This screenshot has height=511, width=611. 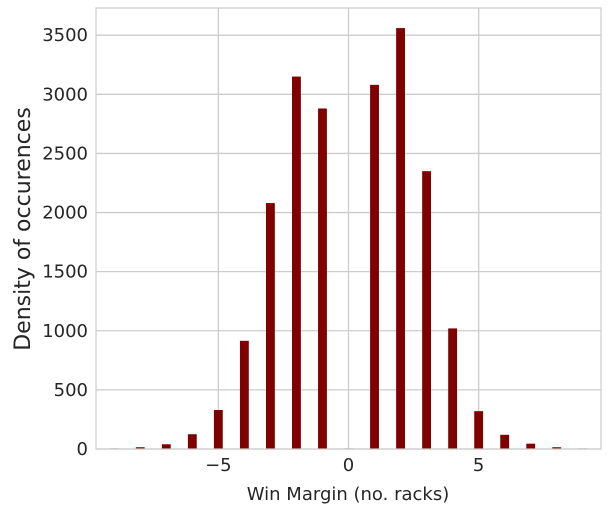 I want to click on y-tick-label: 2500, so click(x=65, y=153).